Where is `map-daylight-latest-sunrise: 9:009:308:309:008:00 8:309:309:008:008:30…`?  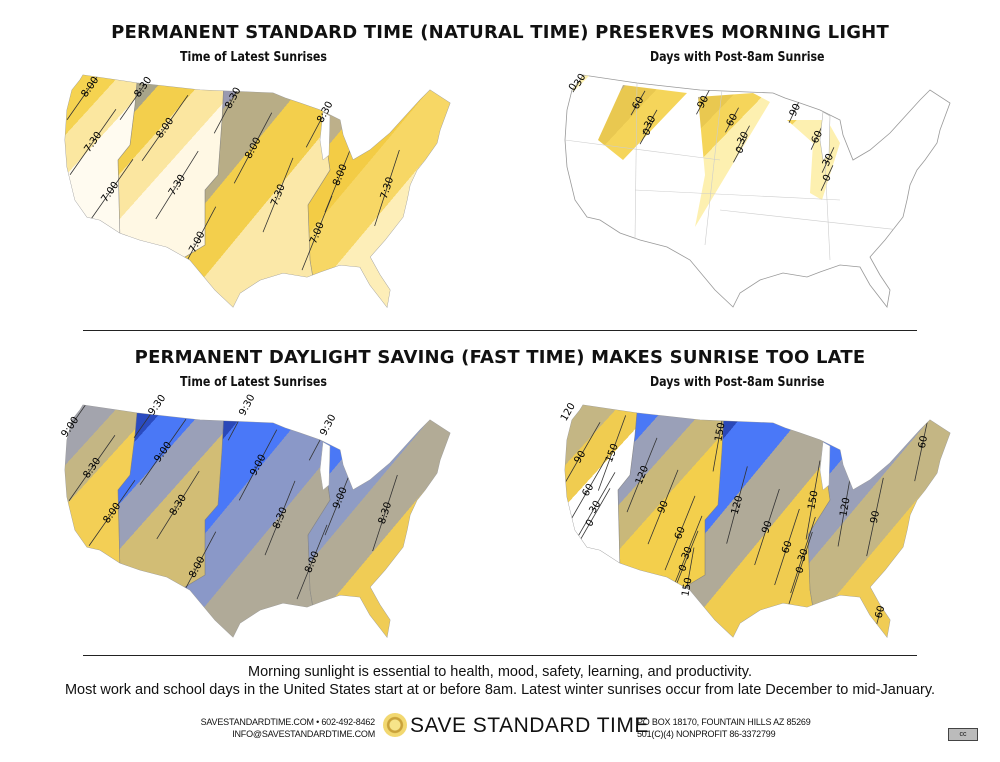
map-daylight-latest-sunrise: 9:009:308:309:008:00 8:309:309:008:008:30… is located at coordinates (255, 515).